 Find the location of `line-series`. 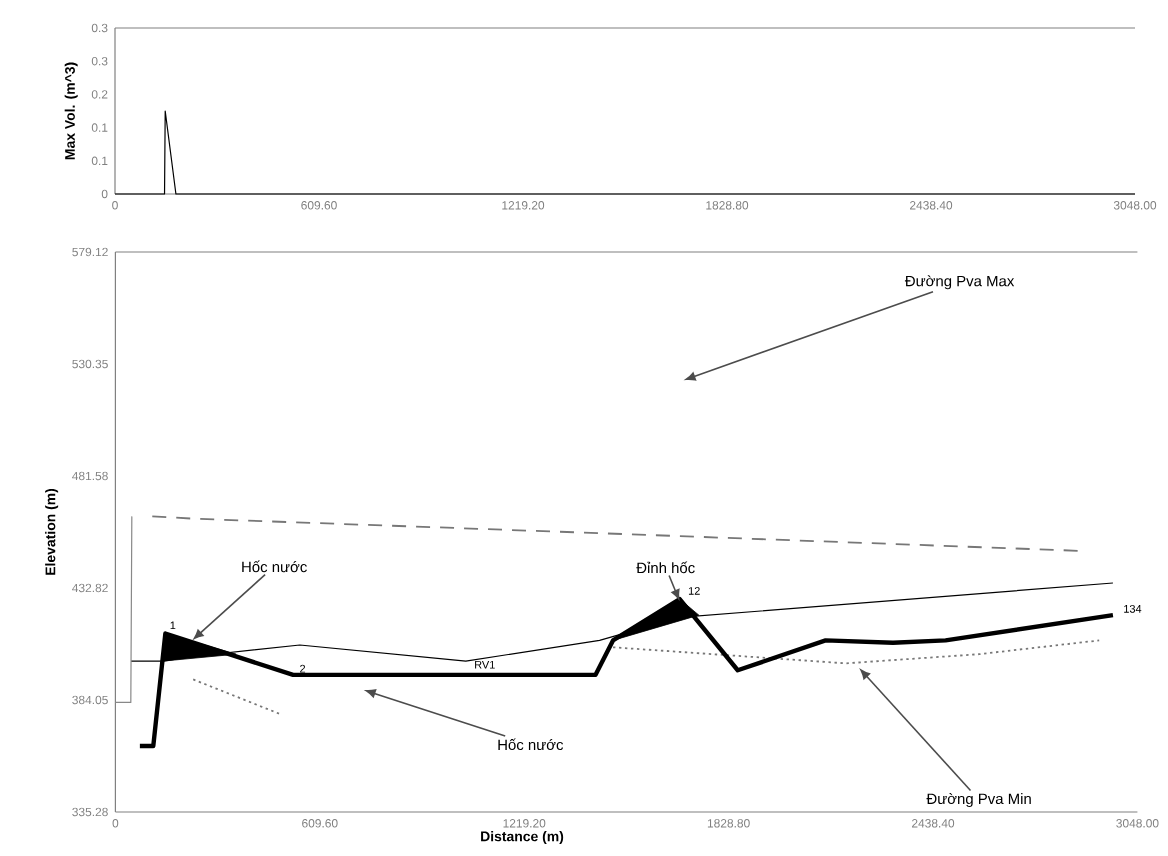

line-series is located at coordinates (615, 533).